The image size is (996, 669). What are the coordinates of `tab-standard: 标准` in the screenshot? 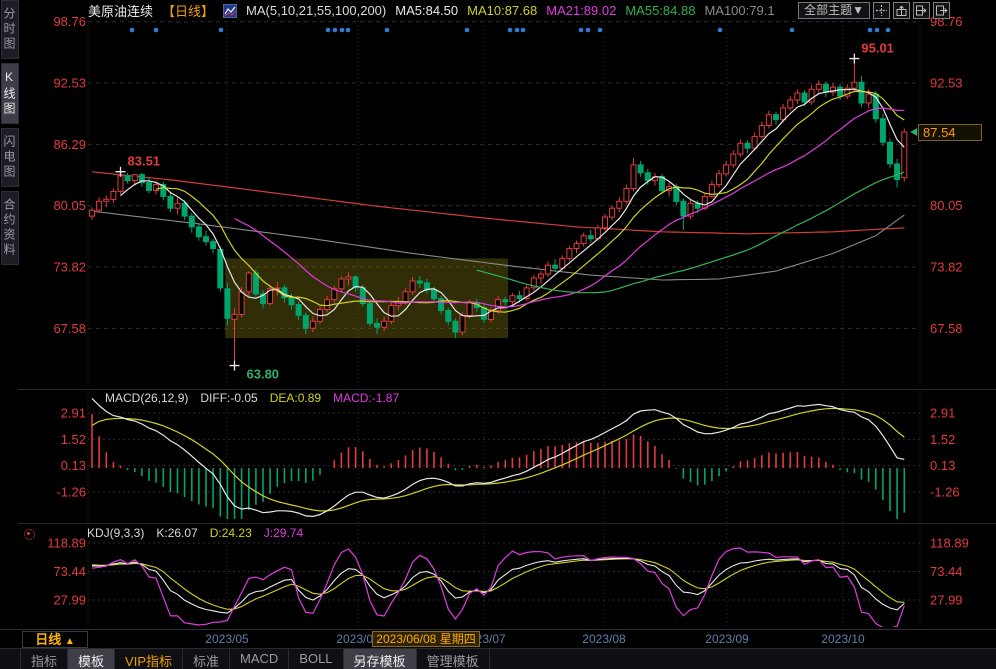 It's located at (207, 659).